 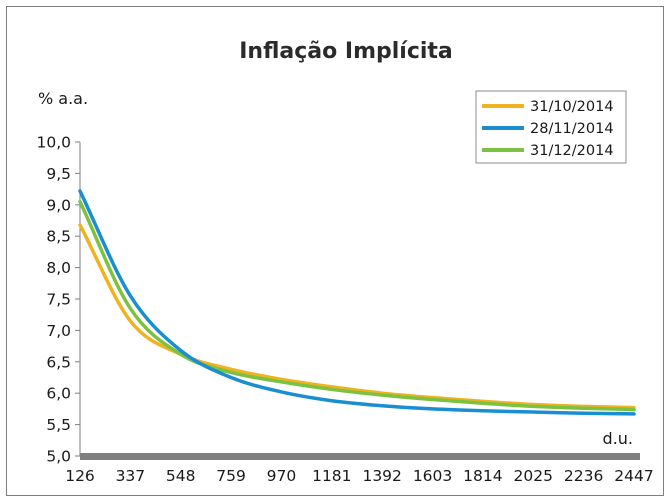 What do you see at coordinates (572, 129) in the screenshot?
I see `legend-label: 28/11/2014` at bounding box center [572, 129].